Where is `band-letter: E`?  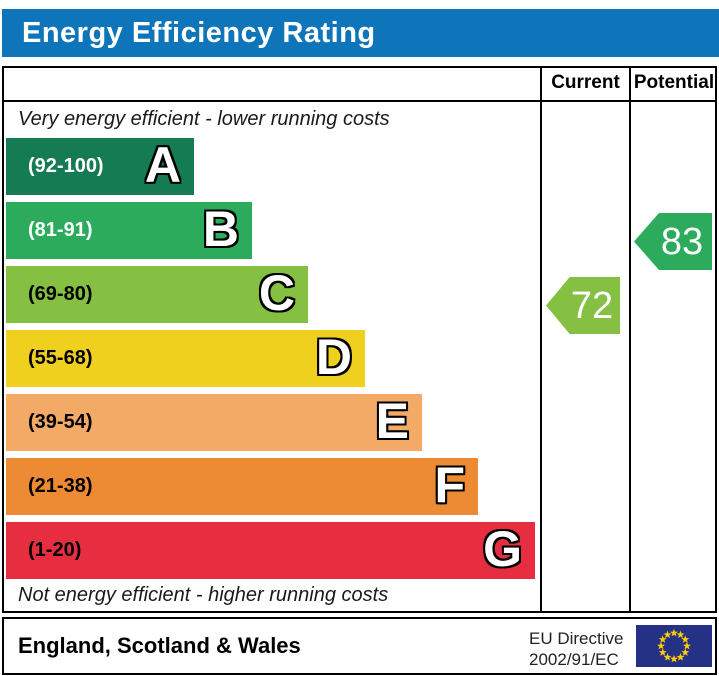
band-letter: E is located at coordinates (392, 420).